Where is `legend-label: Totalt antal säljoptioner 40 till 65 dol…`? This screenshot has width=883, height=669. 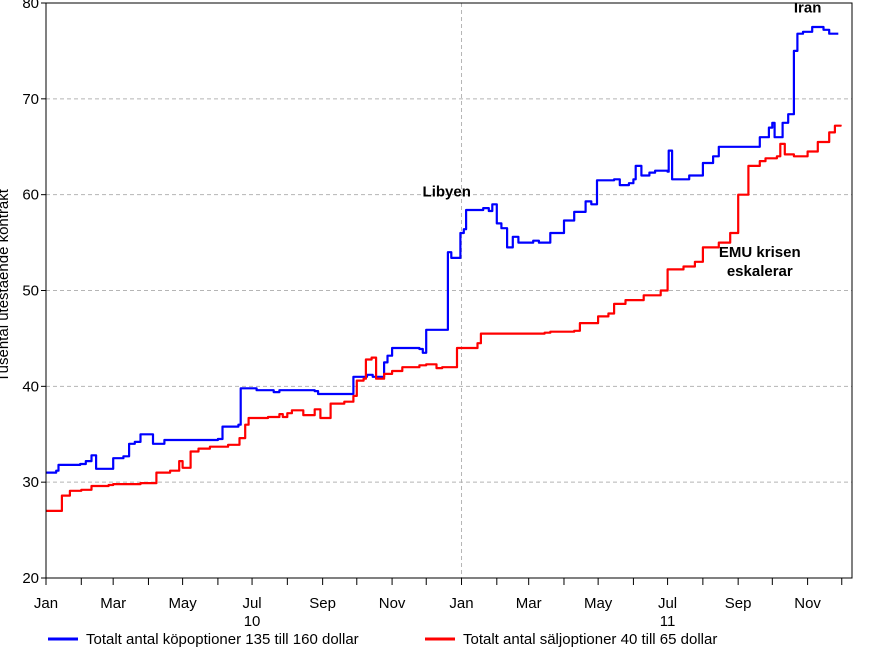
legend-label: Totalt antal säljoptioner 40 till 65 dol… is located at coordinates (590, 639).